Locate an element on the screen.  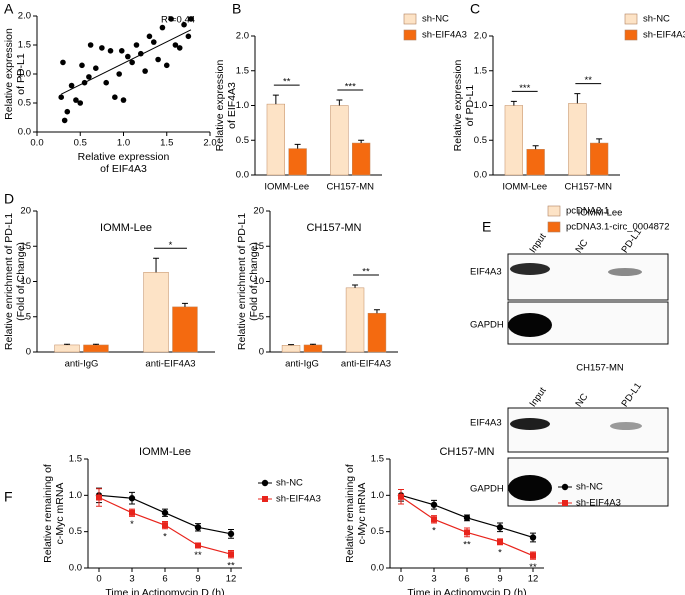
x-tick-label: 0.5 is located at coordinates (80, 143).